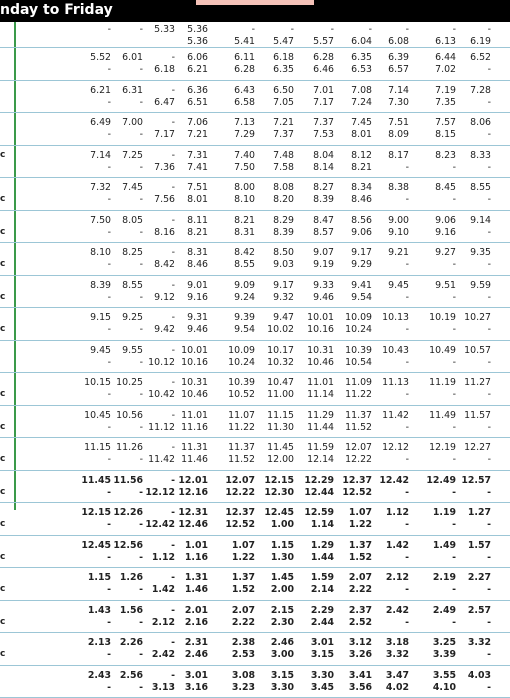 The width and height of the screenshot is (510, 698). What do you see at coordinates (467, 41) in the screenshot?
I see `time-cell: 6.19` at bounding box center [467, 41].